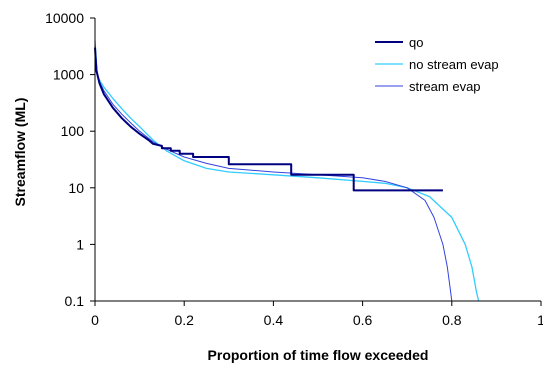 The width and height of the screenshot is (543, 367). Describe the element at coordinates (73, 131) in the screenshot. I see `y-tick-label: 100` at that location.